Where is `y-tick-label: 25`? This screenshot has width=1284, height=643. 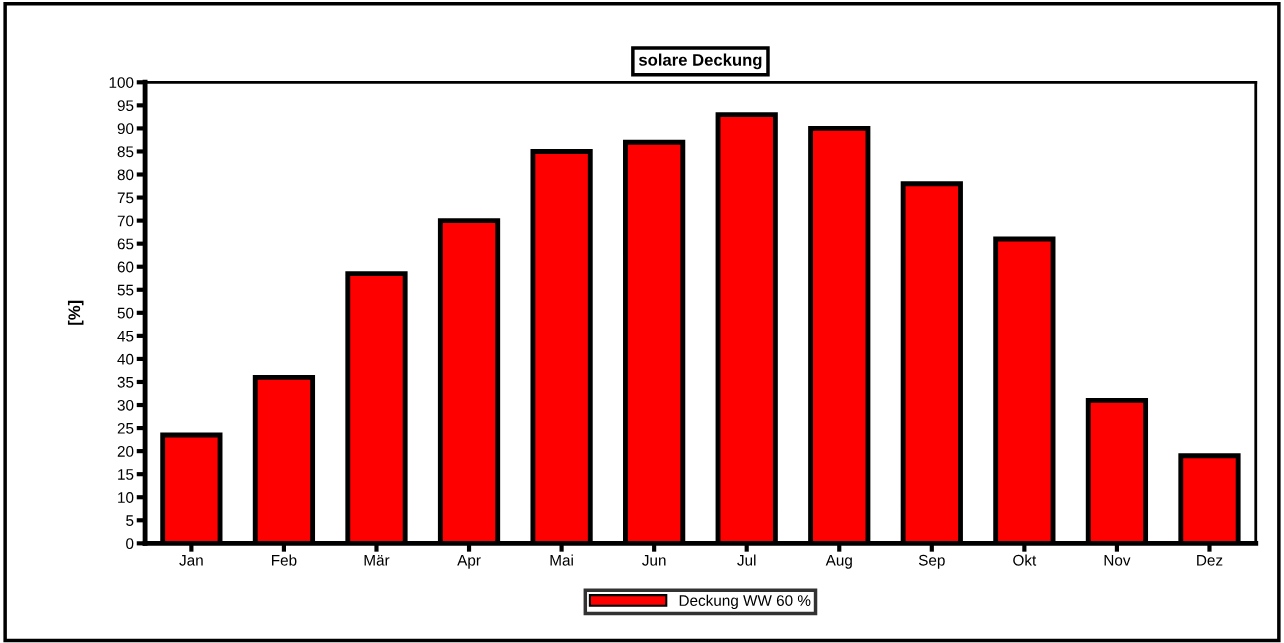
y-tick-label: 25 is located at coordinates (125, 428).